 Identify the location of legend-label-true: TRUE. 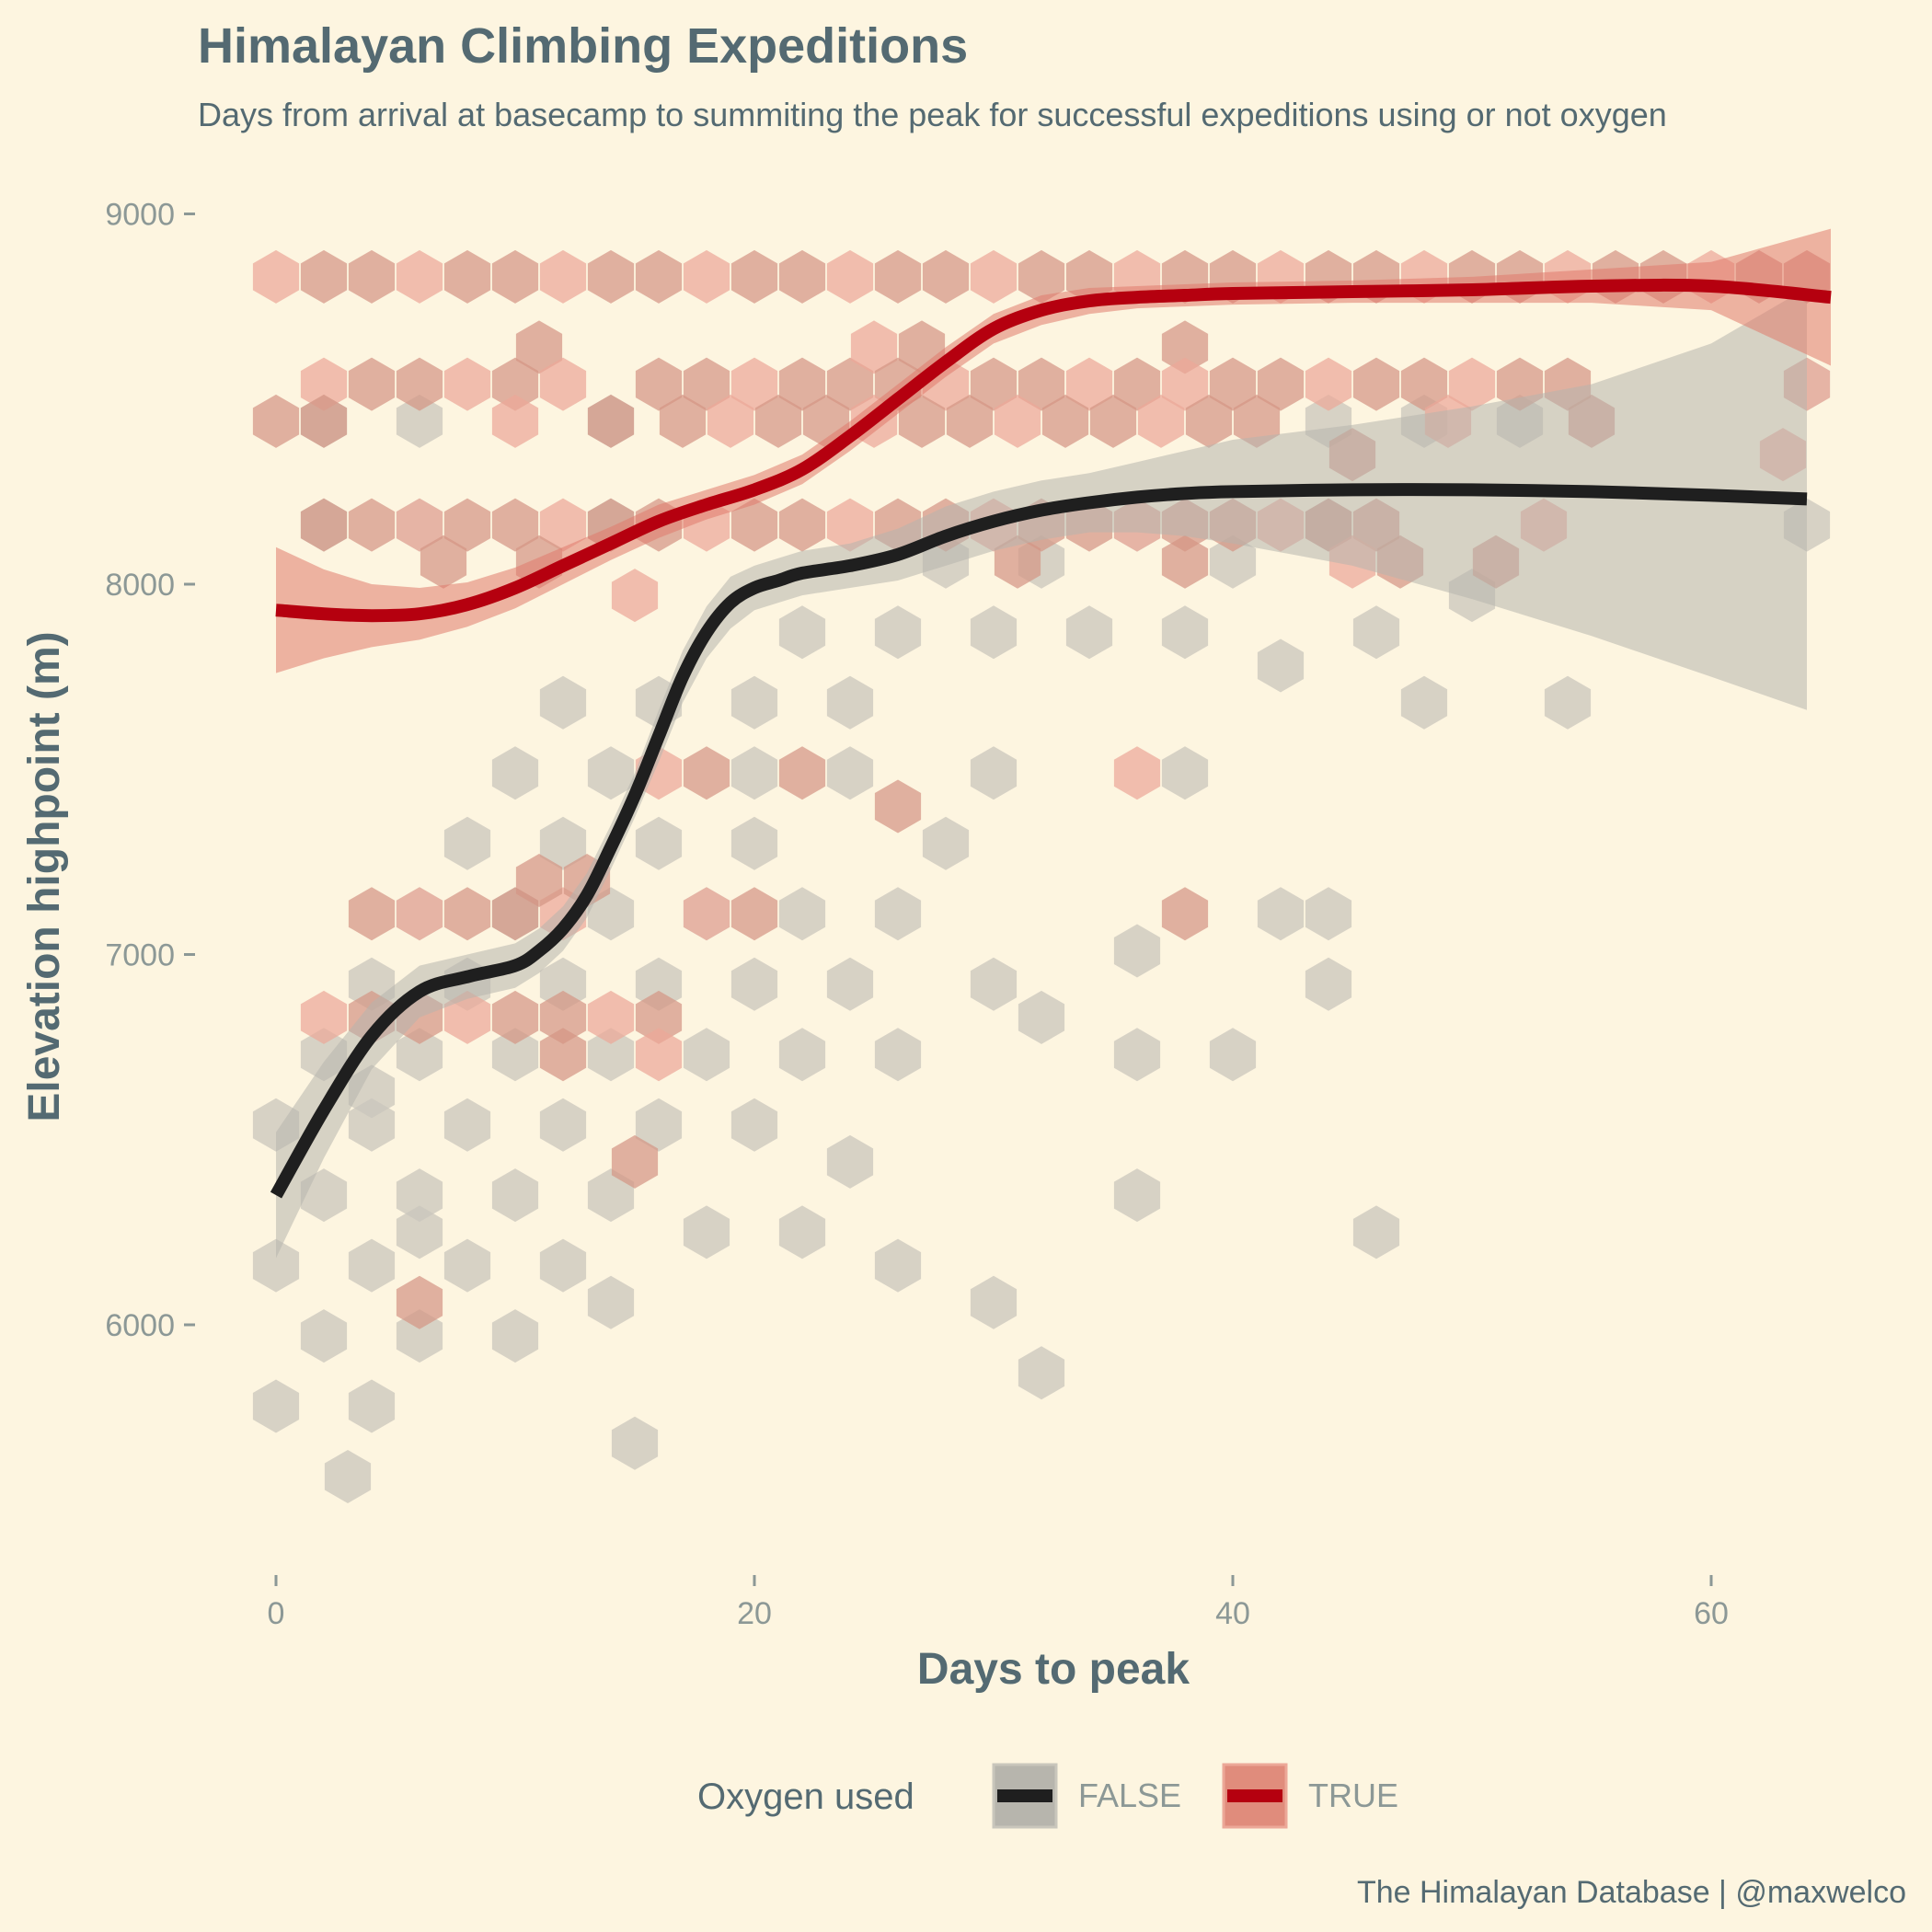
(1353, 1795).